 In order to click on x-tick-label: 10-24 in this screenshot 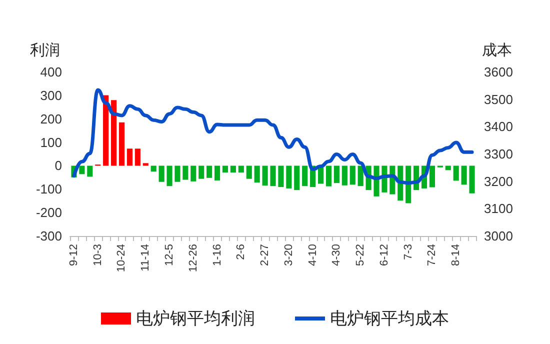, I will do `click(122, 258)`.